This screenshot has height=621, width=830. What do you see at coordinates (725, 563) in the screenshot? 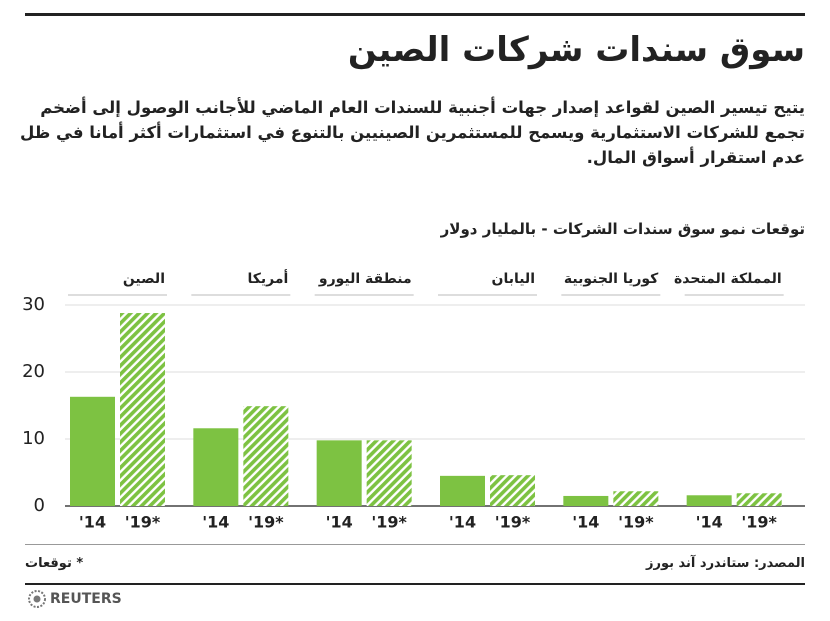
I see `source: المصدر: ستاندرد آند بورز` at bounding box center [725, 563].